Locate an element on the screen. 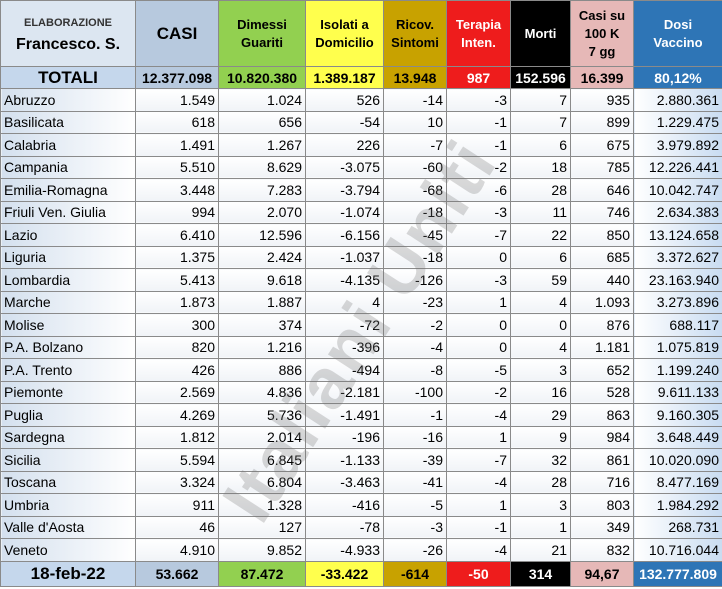 Image resolution: width=722 pixels, height=589 pixels. region-cell: -78 is located at coordinates (344, 527).